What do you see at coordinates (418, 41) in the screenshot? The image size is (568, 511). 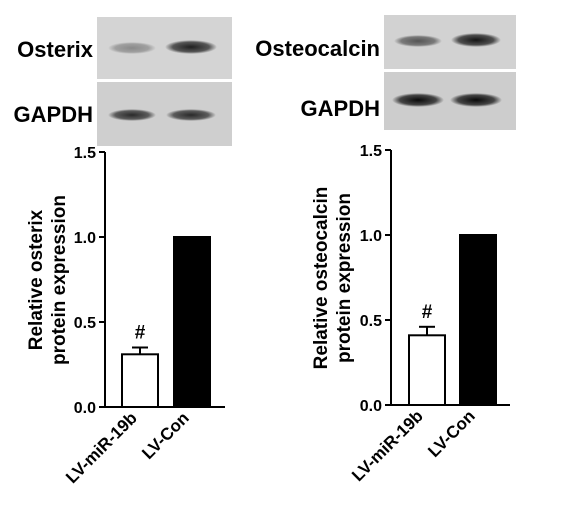 I see `band-osteocalcin-lv-mir19b` at bounding box center [418, 41].